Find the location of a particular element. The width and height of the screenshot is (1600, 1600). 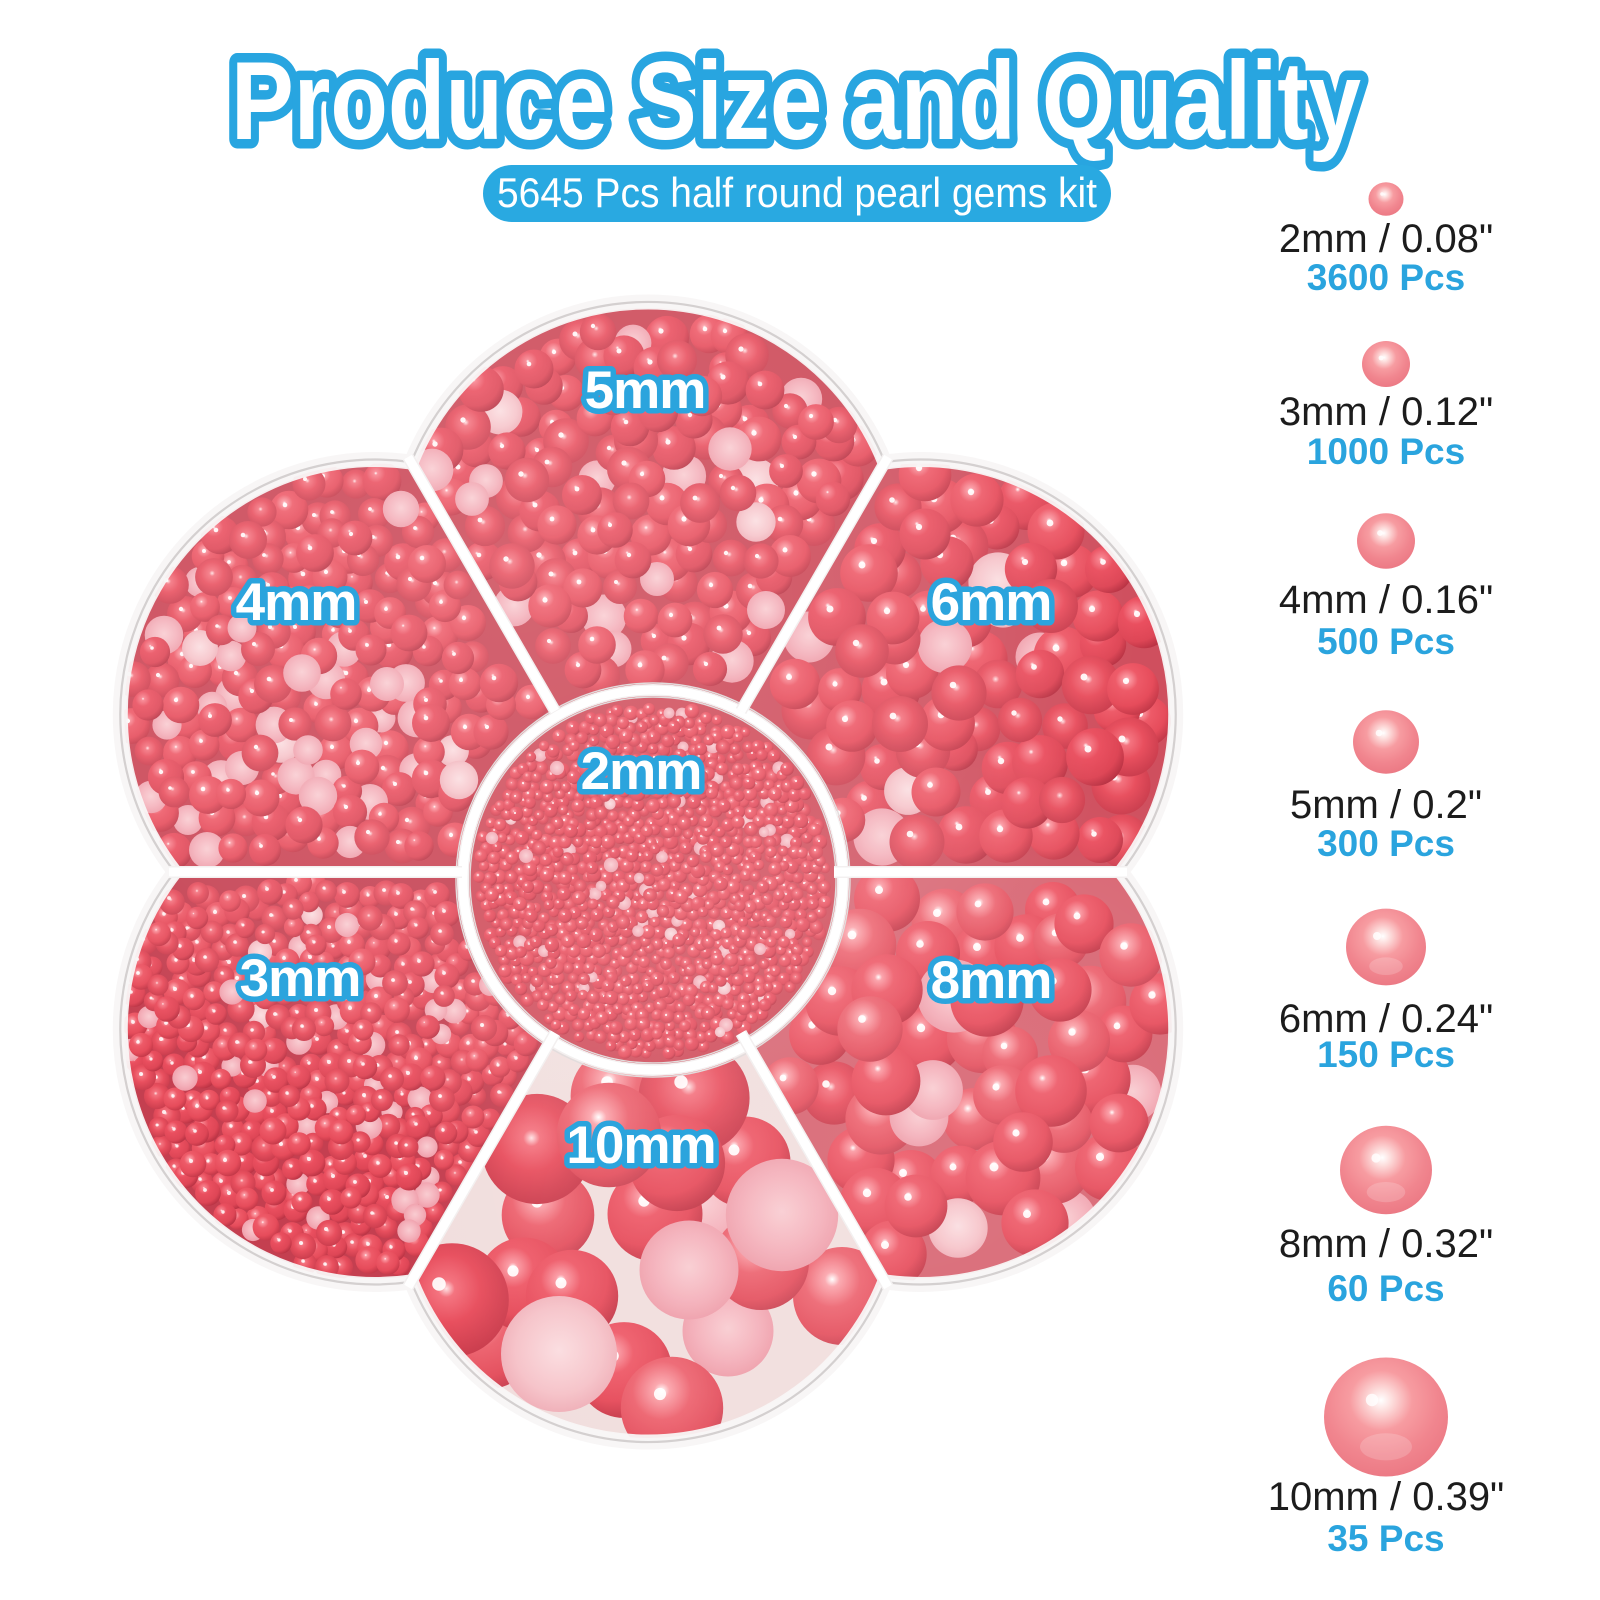

svg-text: 300 Pcs is located at coordinates (1386, 843).